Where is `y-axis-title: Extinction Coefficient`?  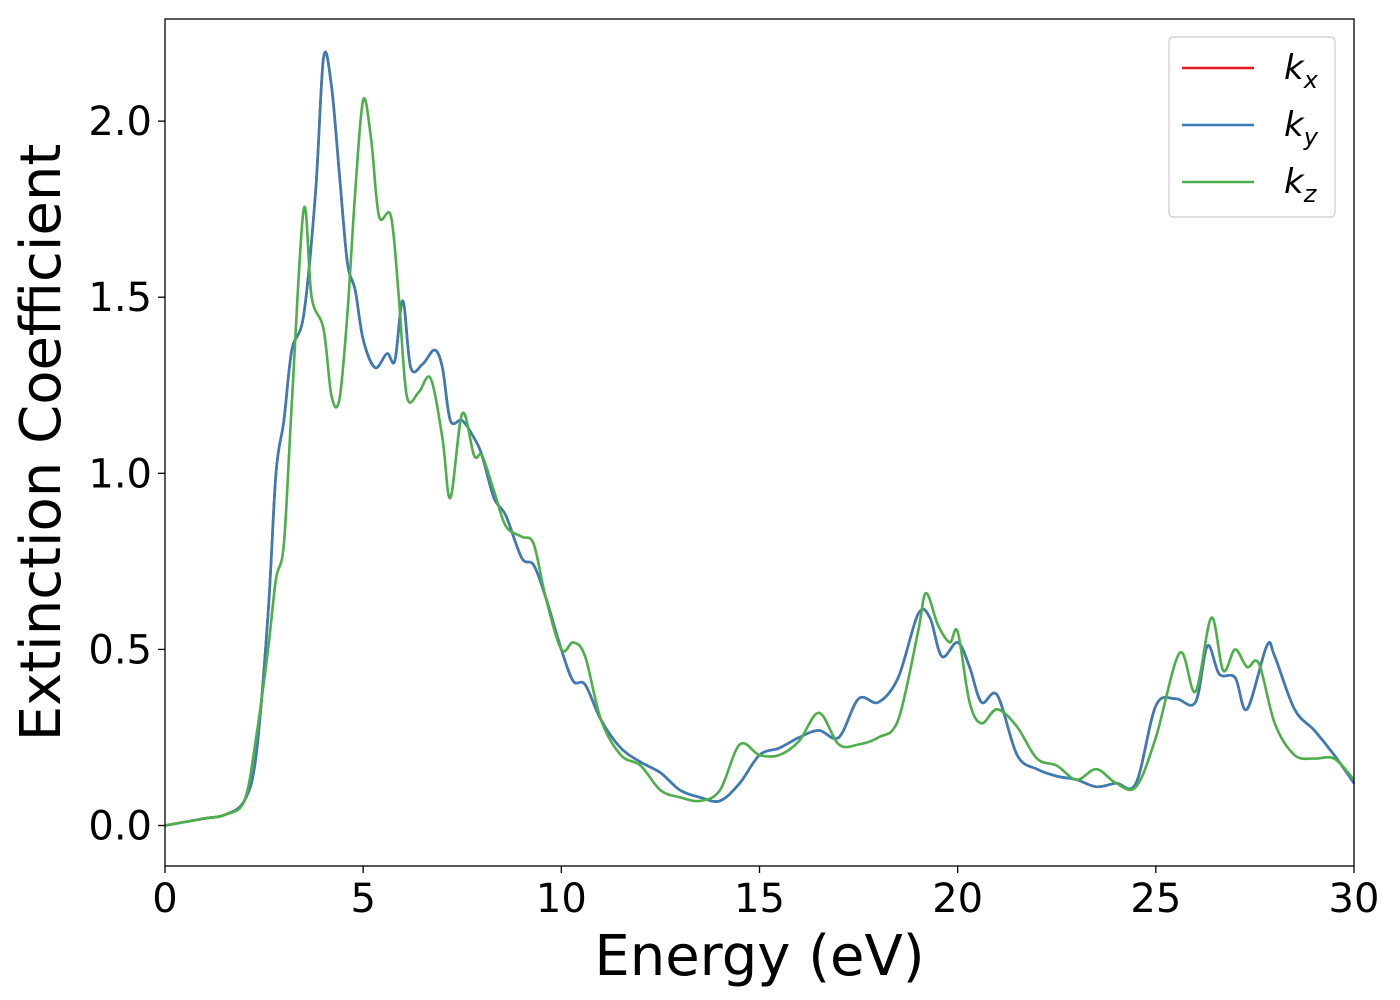 y-axis-title: Extinction Coefficient is located at coordinates (41, 443).